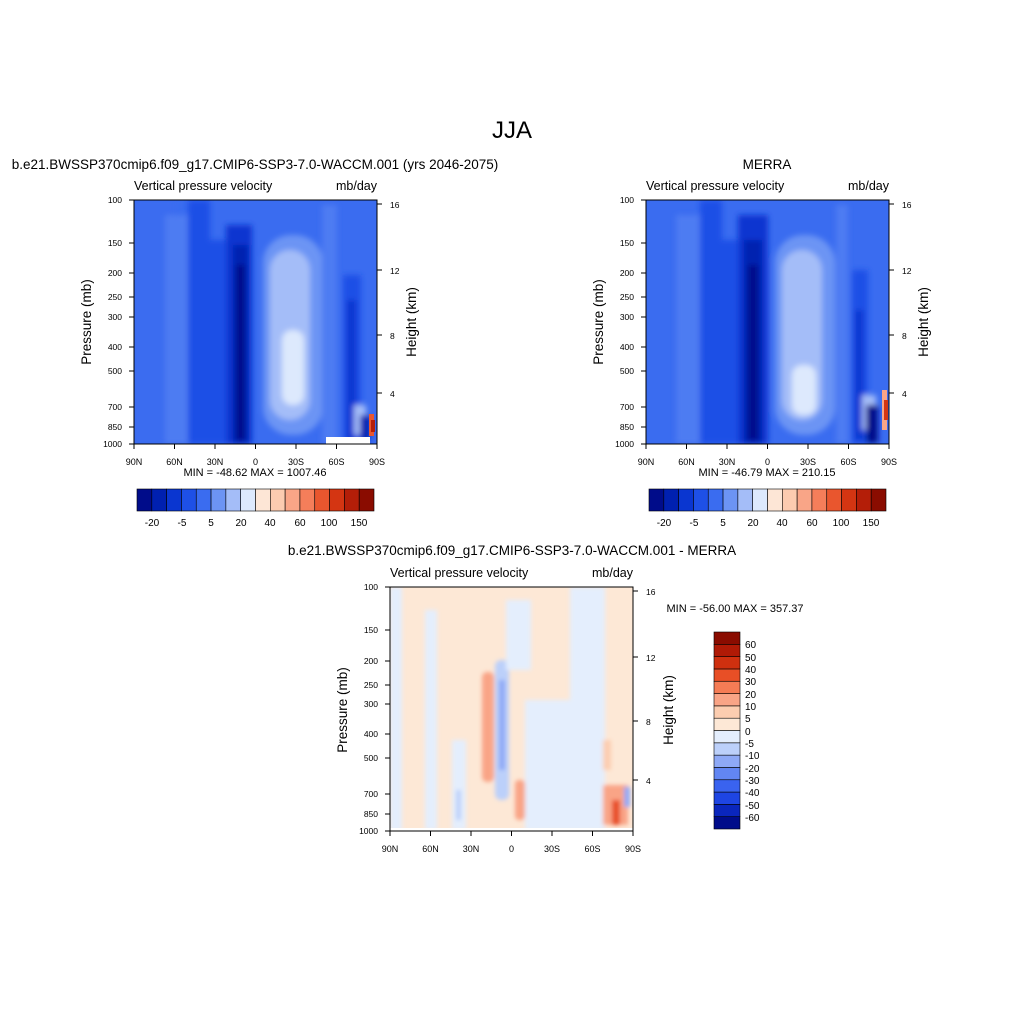  I want to click on colorbar-label: 20, so click(753, 523).